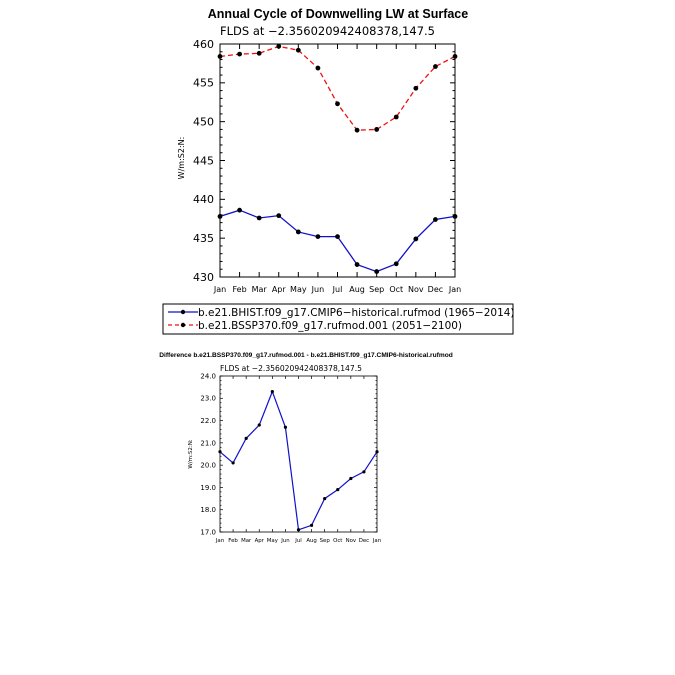 The height and width of the screenshot is (675, 675). I want to click on chart2-plot-frame, so click(298, 454).